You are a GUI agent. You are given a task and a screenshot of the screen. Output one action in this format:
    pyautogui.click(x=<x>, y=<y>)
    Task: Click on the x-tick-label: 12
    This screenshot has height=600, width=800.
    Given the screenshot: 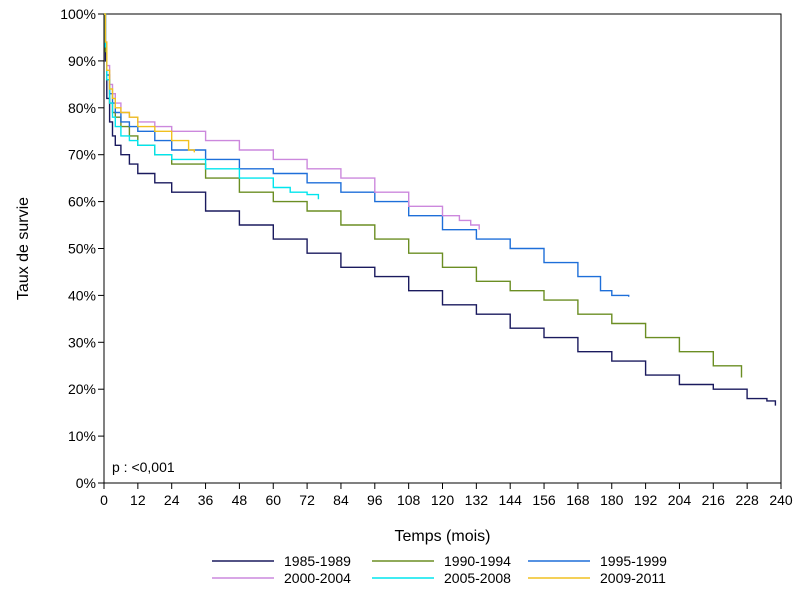 What is the action you would take?
    pyautogui.click(x=138, y=500)
    